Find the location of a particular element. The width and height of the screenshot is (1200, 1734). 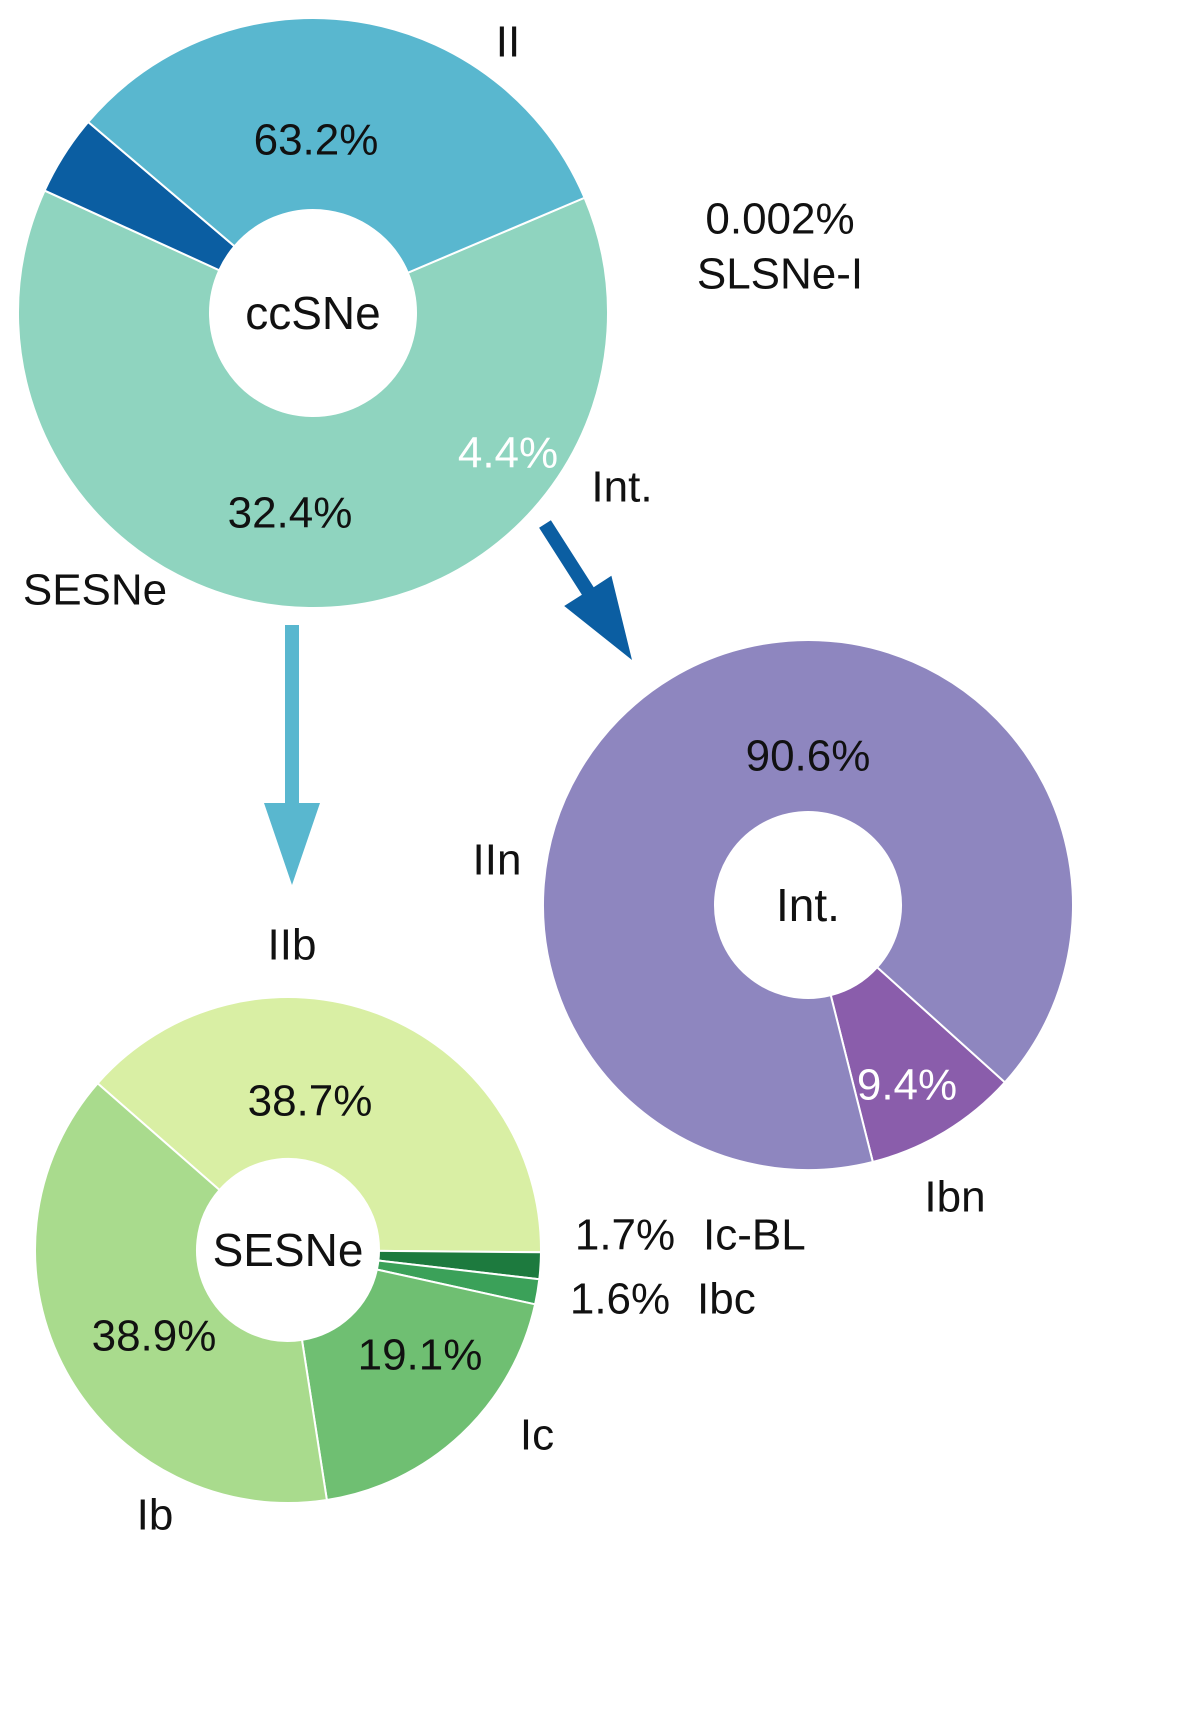

value-label-ic: 19.1% is located at coordinates (420, 1355).